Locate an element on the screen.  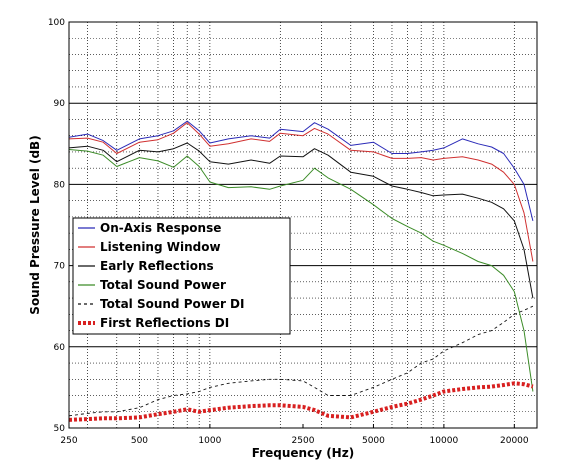
x-axis-title: Frequency (Hz) is located at coordinates (303, 453).